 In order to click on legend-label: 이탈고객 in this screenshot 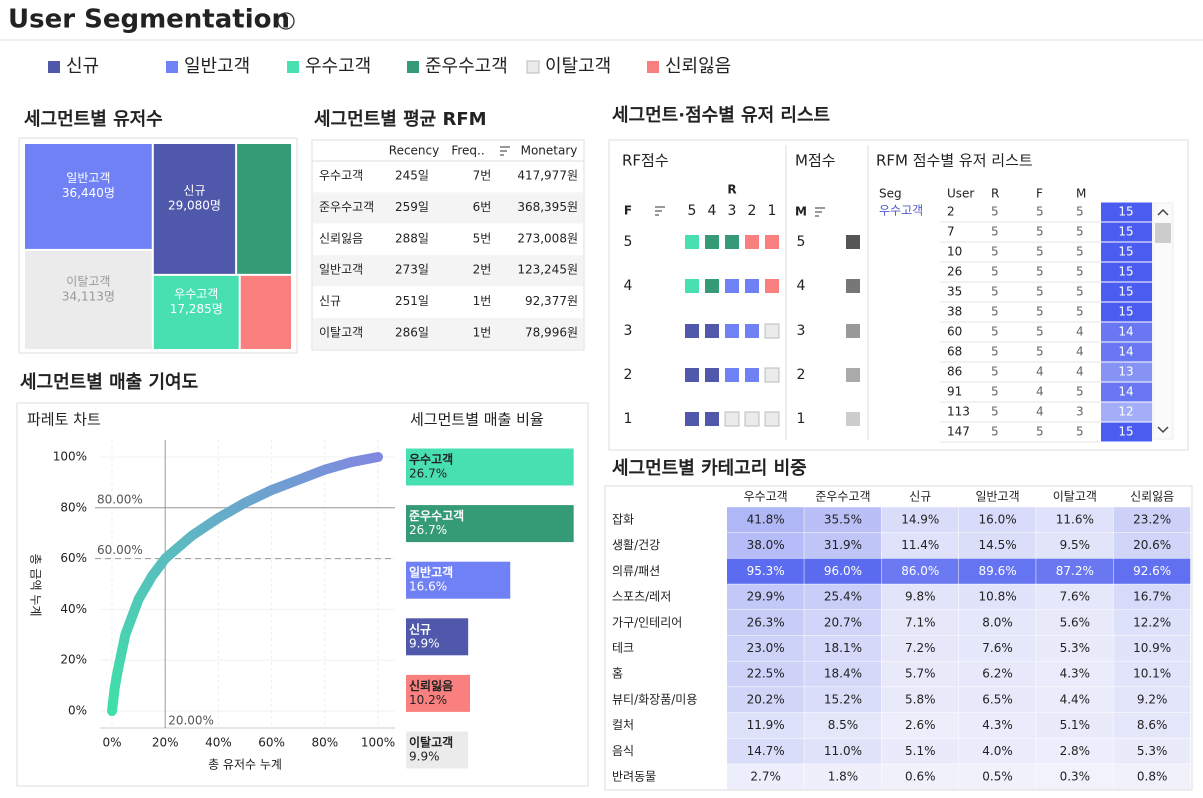, I will do `click(578, 66)`.